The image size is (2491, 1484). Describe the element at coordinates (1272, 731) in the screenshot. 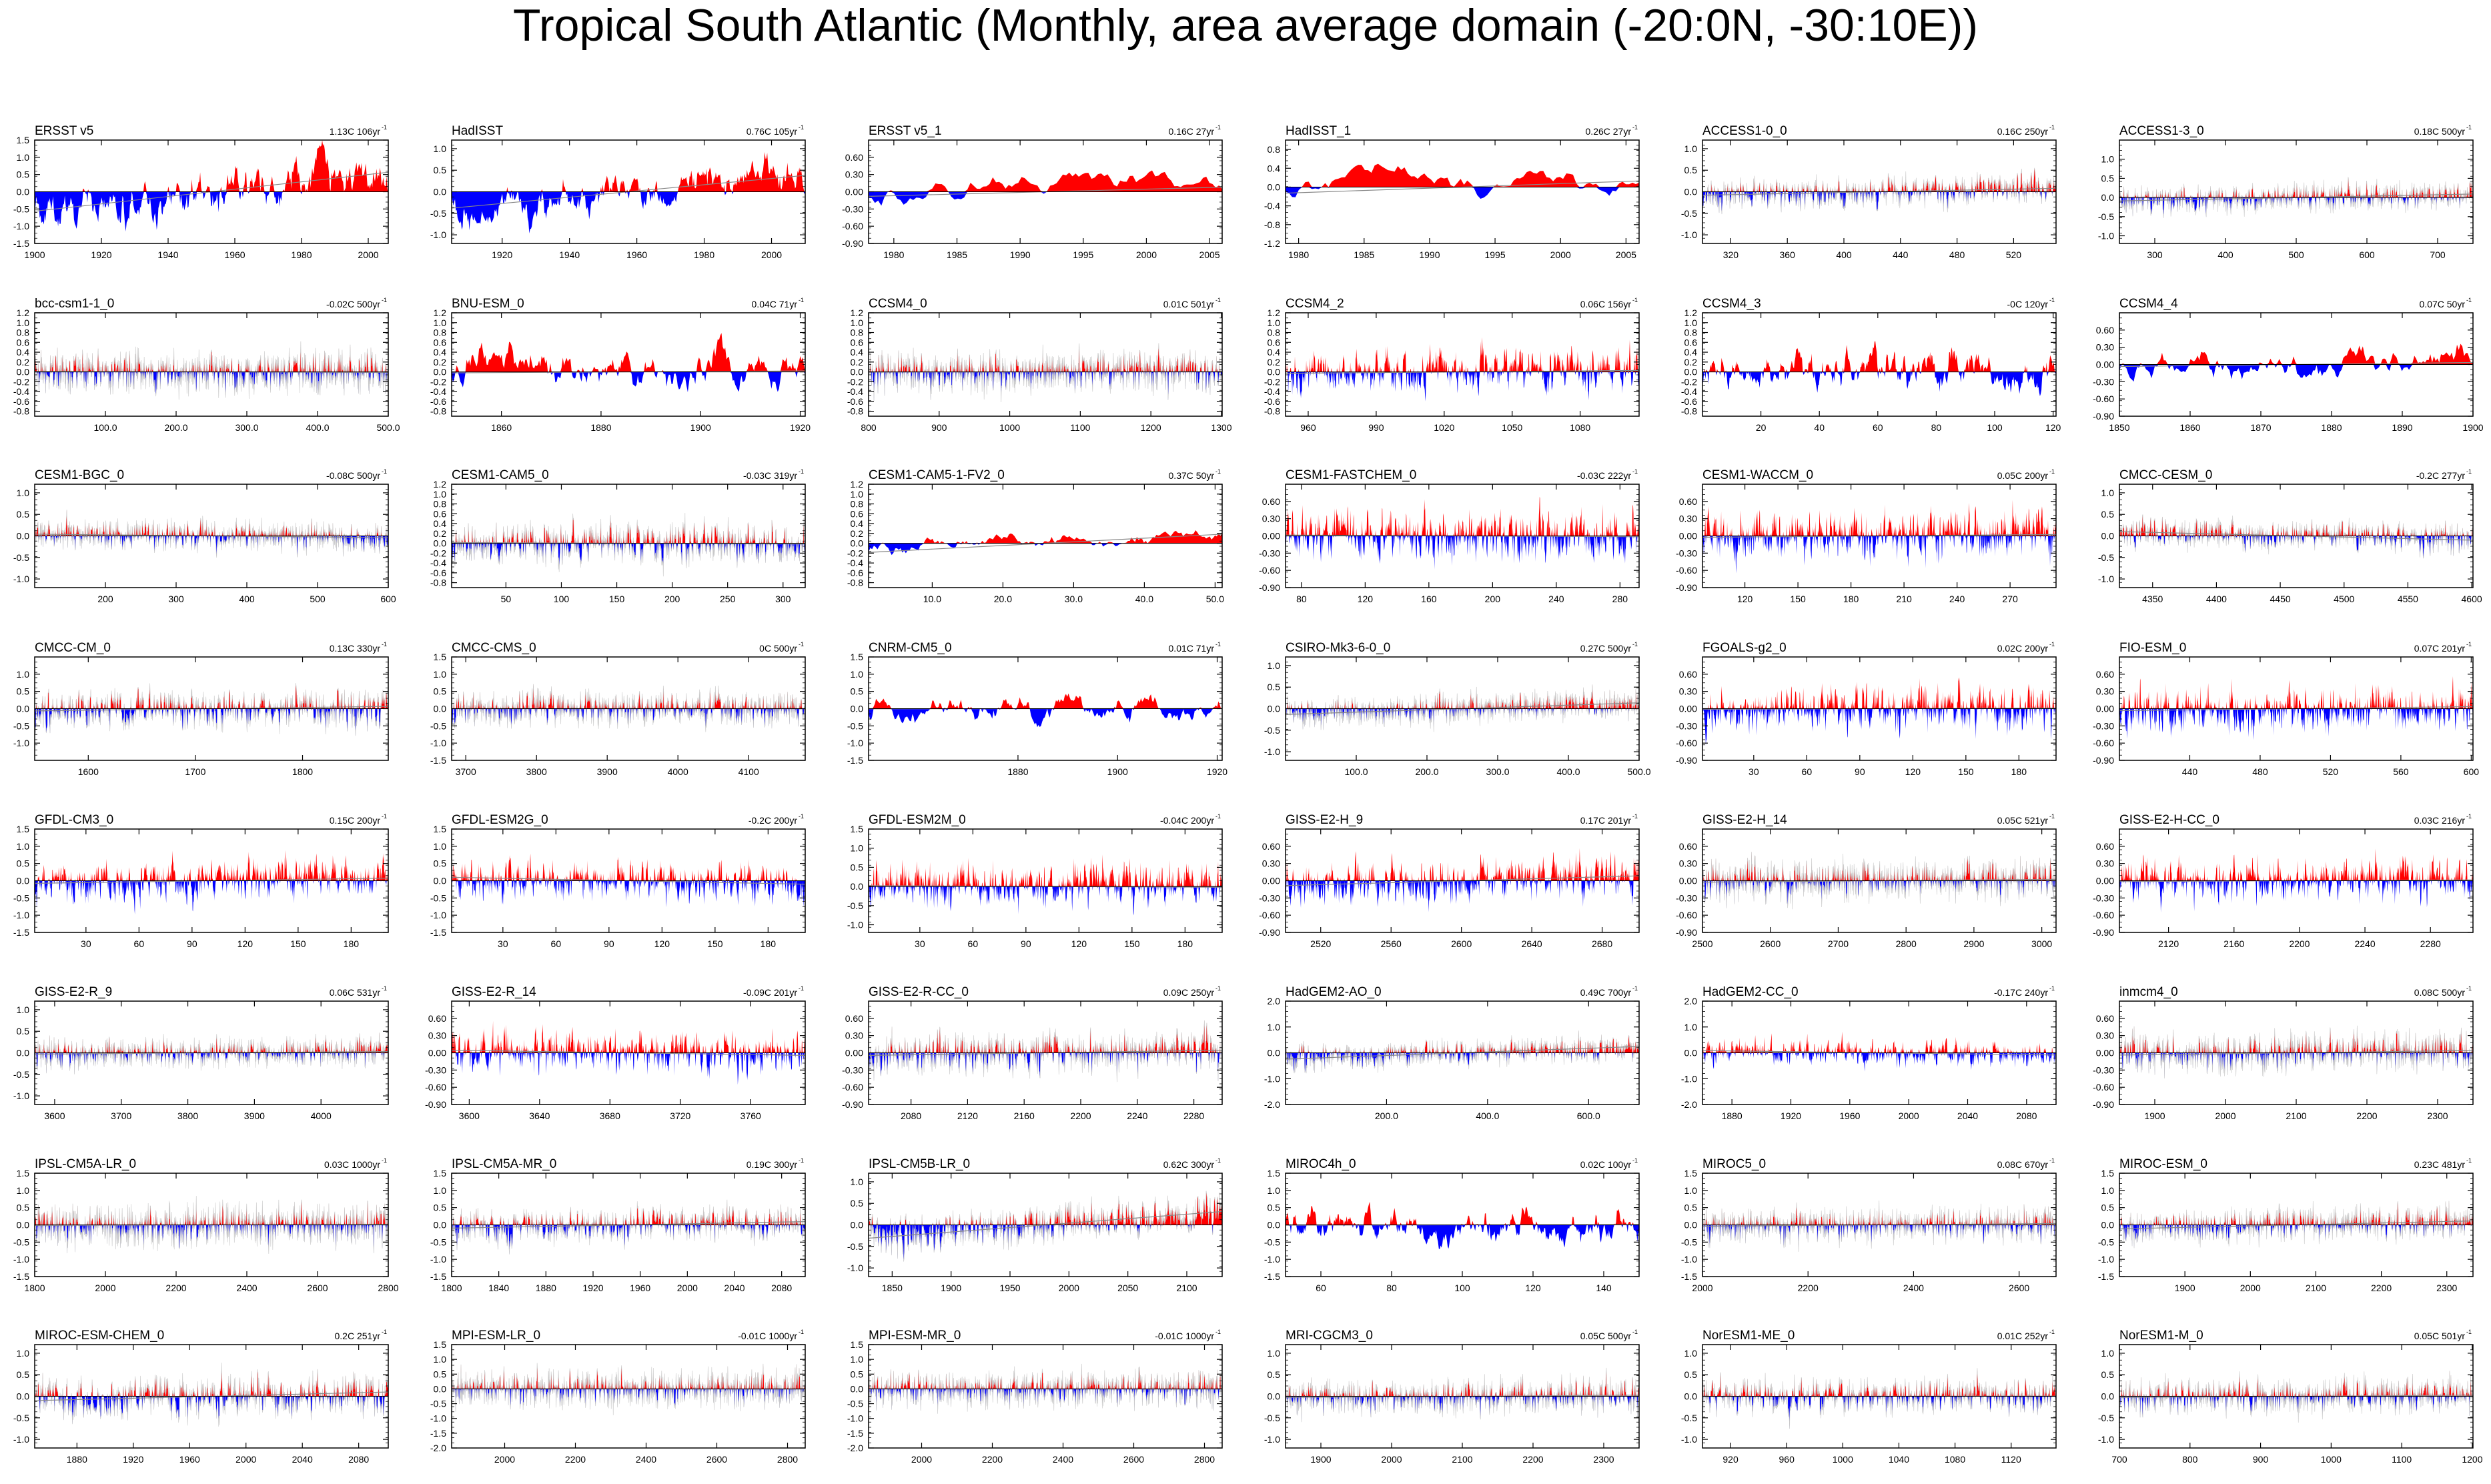

I see `y-tick-label-csiro-mk3-6-0-0-1: -0.5` at that location.